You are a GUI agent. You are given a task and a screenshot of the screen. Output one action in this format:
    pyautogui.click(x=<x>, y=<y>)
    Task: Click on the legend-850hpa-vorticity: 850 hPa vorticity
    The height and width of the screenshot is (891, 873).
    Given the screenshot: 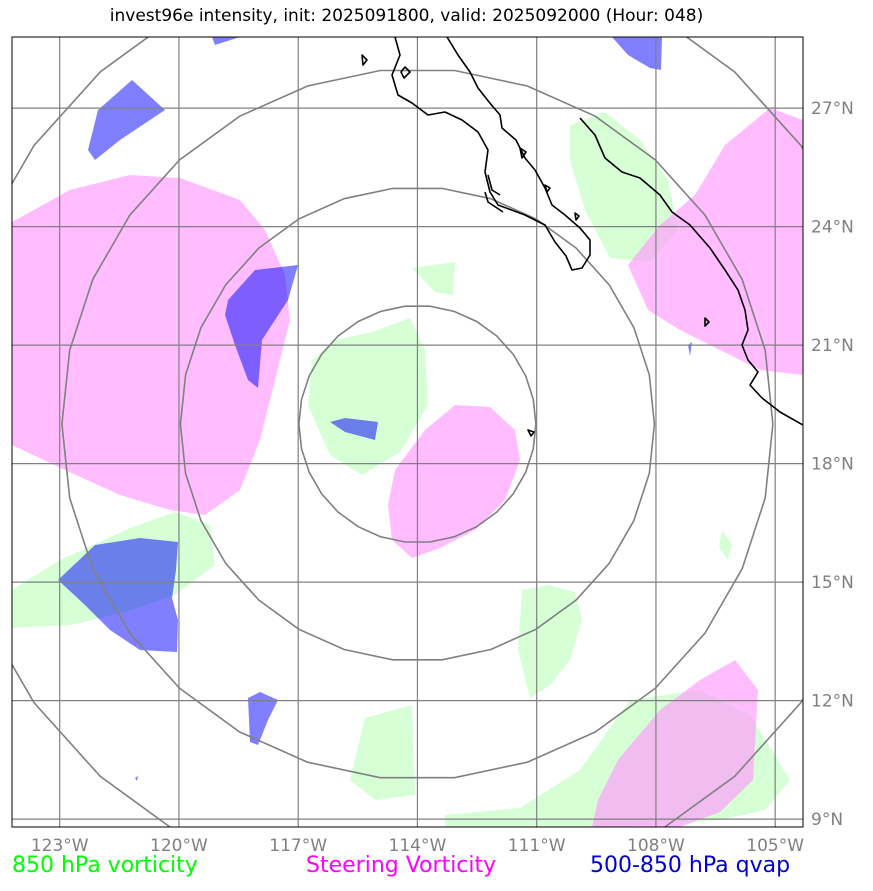 What is the action you would take?
    pyautogui.click(x=105, y=865)
    